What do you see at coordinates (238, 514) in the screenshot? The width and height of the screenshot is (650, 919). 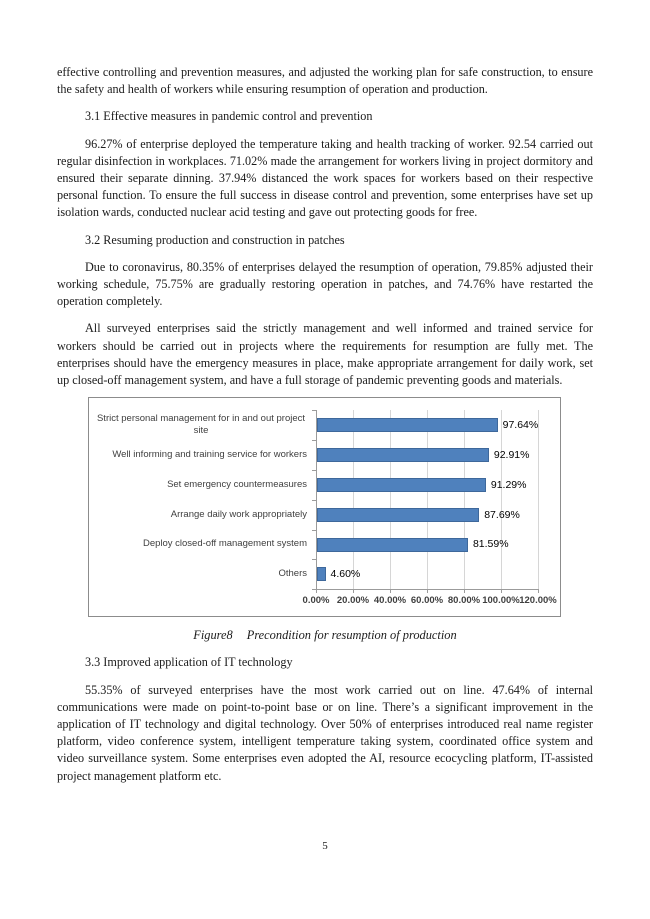 I see `chart-category-label-text: Arrange daily work appropriately` at bounding box center [238, 514].